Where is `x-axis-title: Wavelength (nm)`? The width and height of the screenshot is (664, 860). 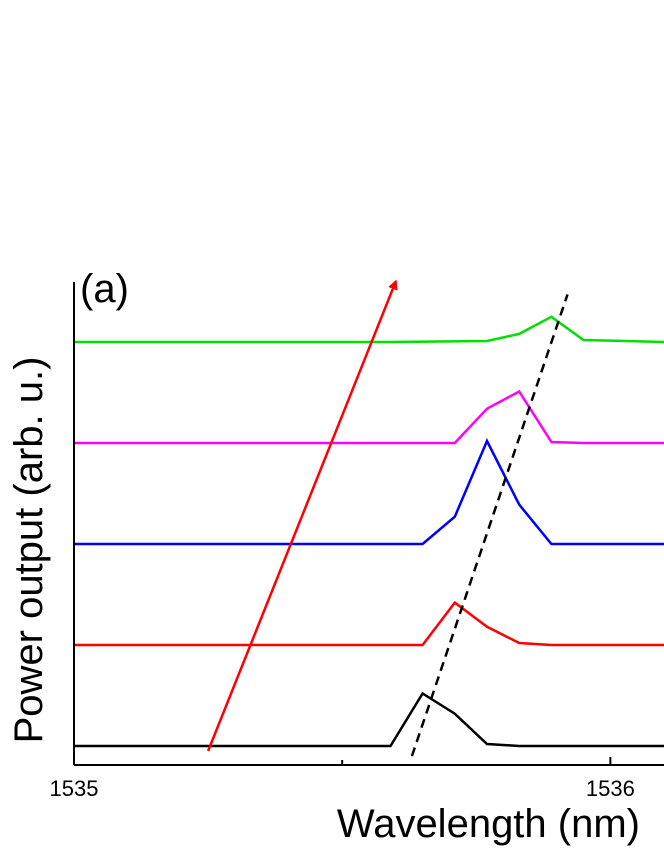
x-axis-title: Wavelength (nm) is located at coordinates (488, 824).